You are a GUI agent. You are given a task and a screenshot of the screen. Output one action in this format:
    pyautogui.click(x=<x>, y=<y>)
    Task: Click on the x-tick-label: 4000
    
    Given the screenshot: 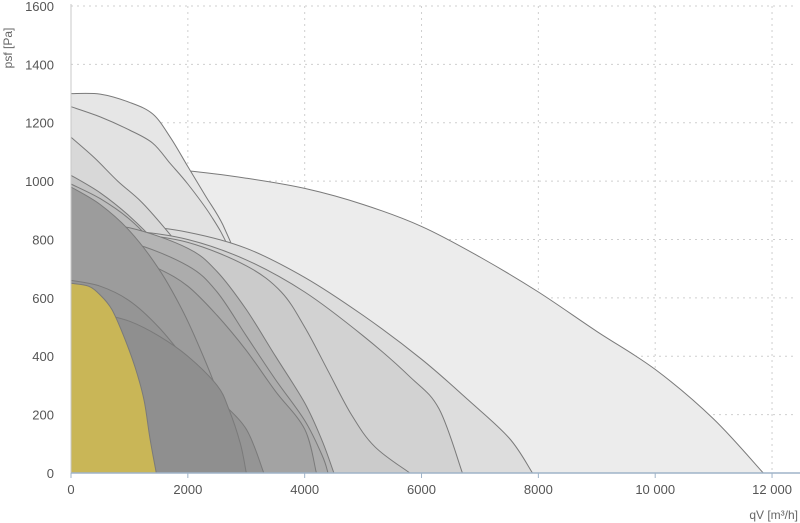 What is the action you would take?
    pyautogui.click(x=304, y=489)
    